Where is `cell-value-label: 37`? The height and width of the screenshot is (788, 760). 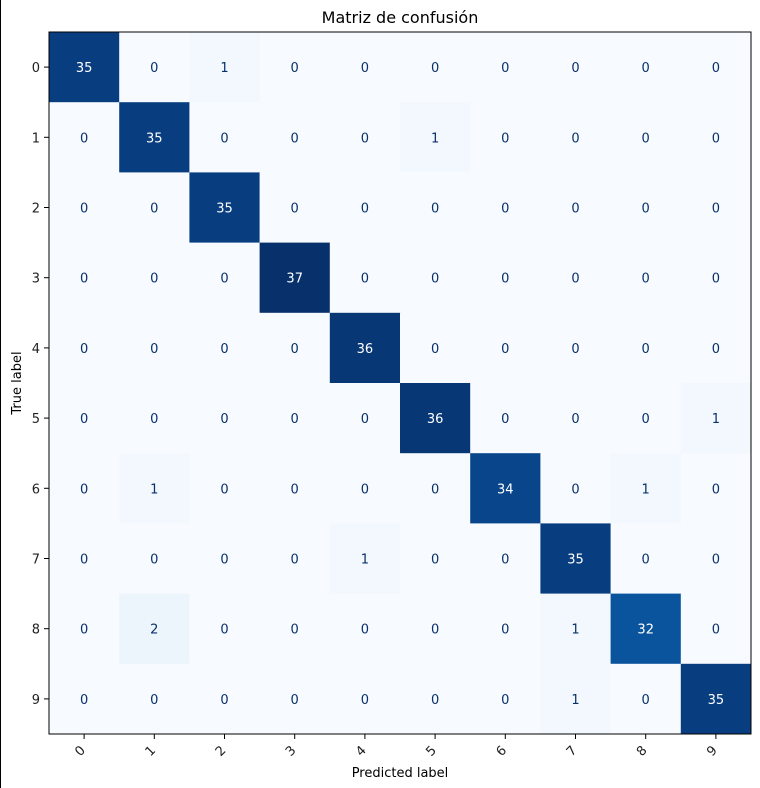 cell-value-label: 37 is located at coordinates (294, 279).